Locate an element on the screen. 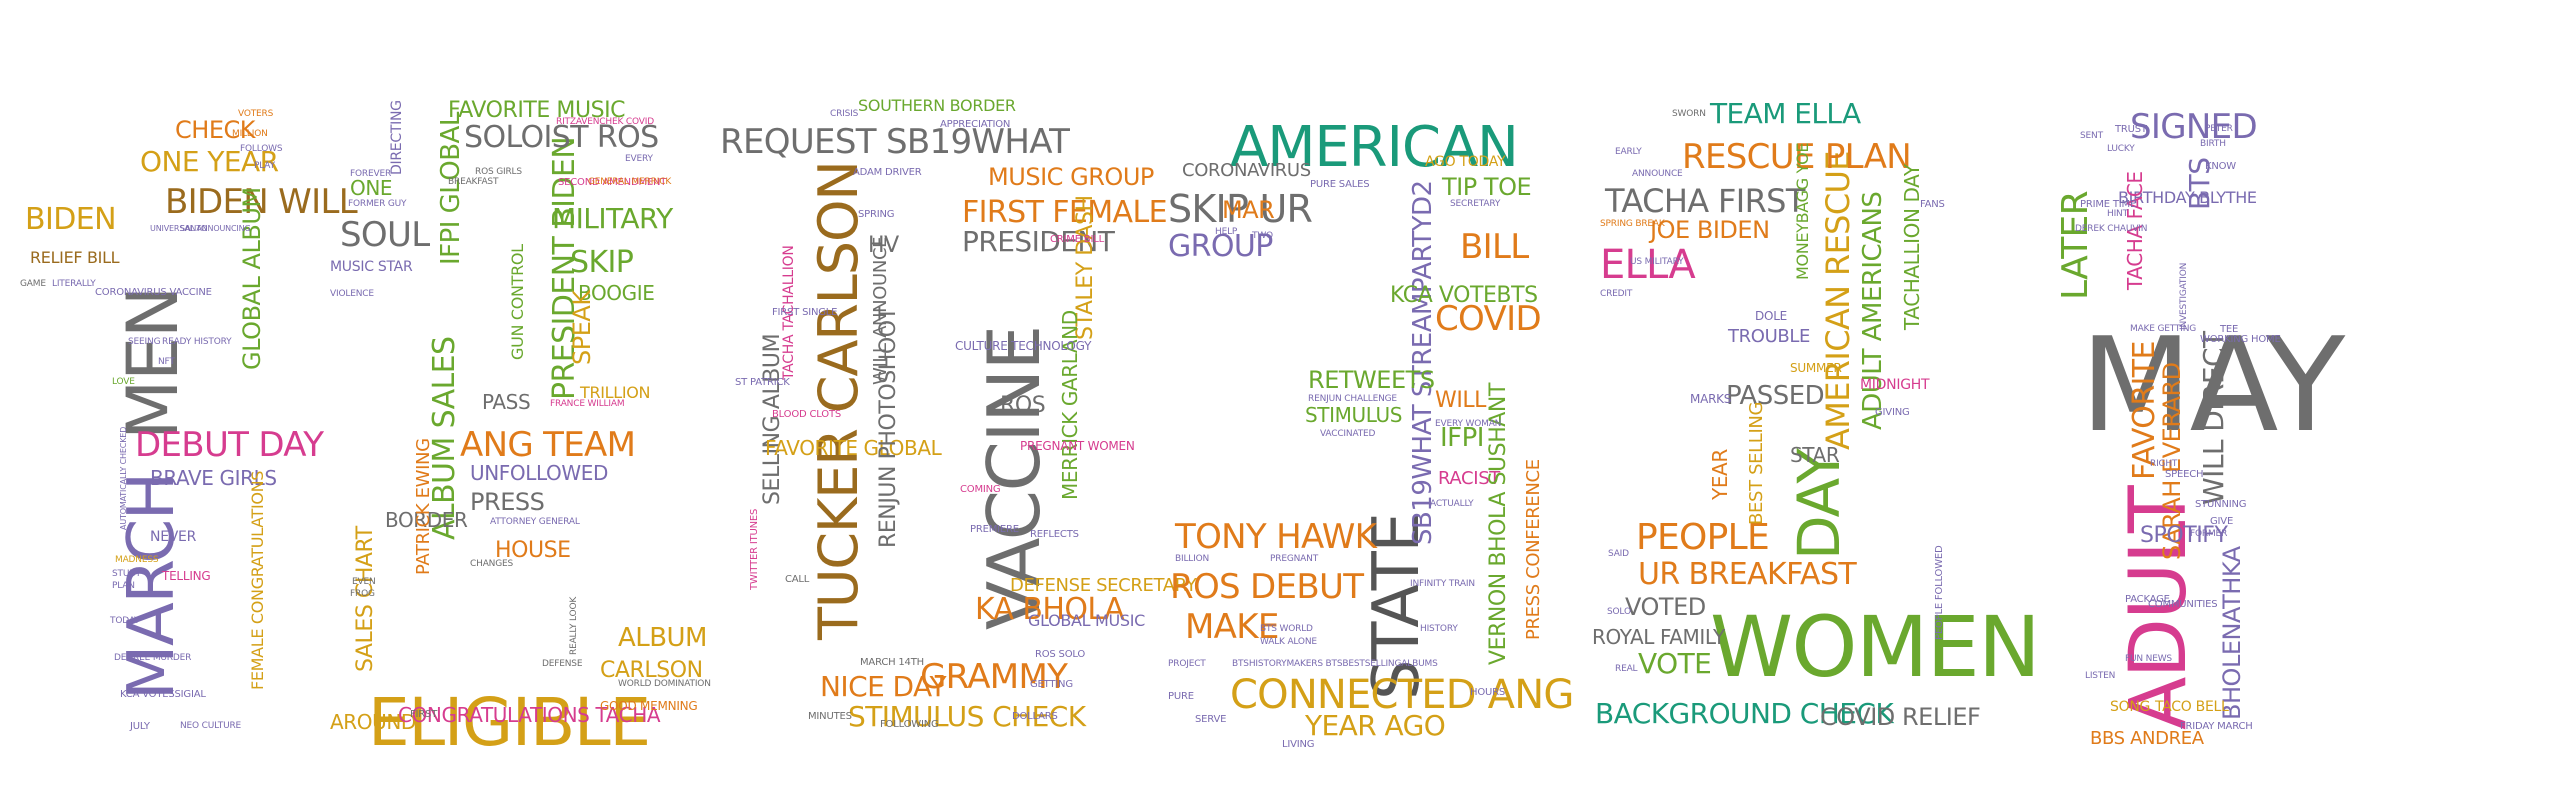 This screenshot has width=2560, height=800. cloud-word: RETWEETS is located at coordinates (1371, 380).